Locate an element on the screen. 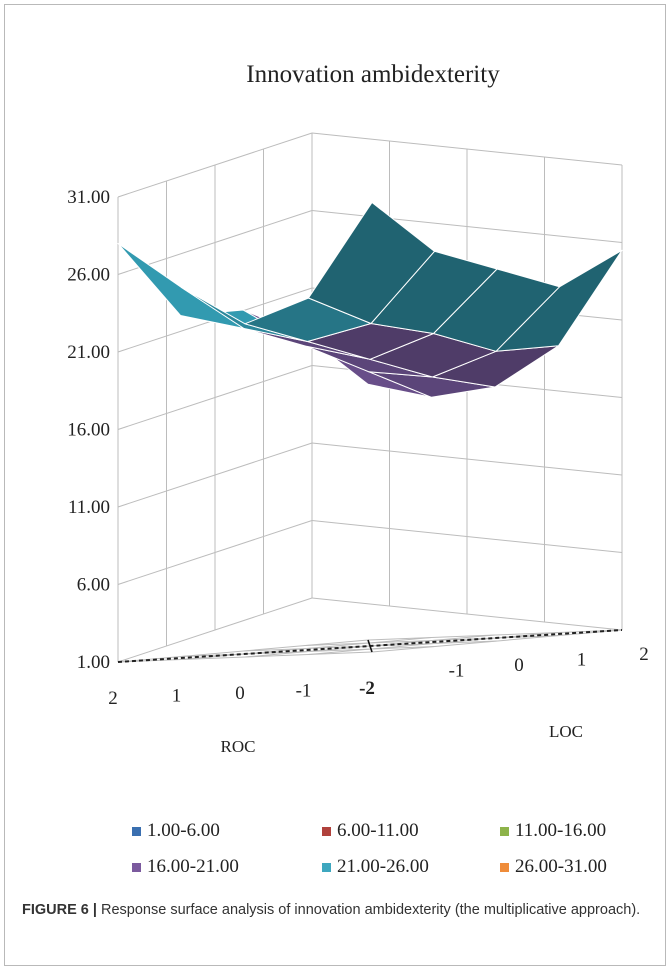 This screenshot has width=672, height=972. roc-tick-label: 2 is located at coordinates (113, 698).